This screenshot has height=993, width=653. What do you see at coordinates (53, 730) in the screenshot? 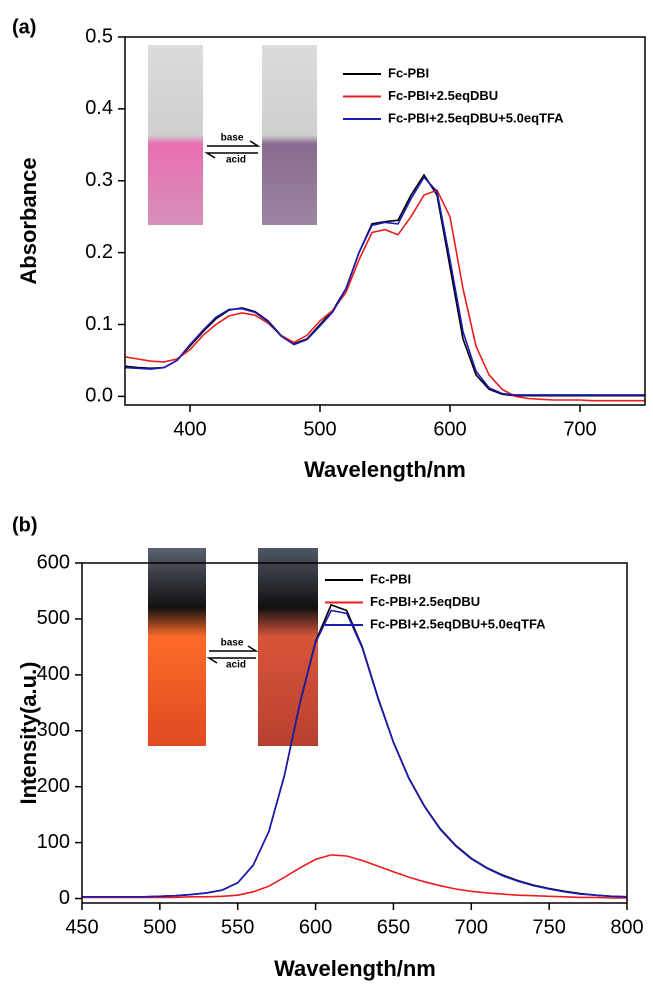
I see `y-tick-label: 300` at bounding box center [53, 730].